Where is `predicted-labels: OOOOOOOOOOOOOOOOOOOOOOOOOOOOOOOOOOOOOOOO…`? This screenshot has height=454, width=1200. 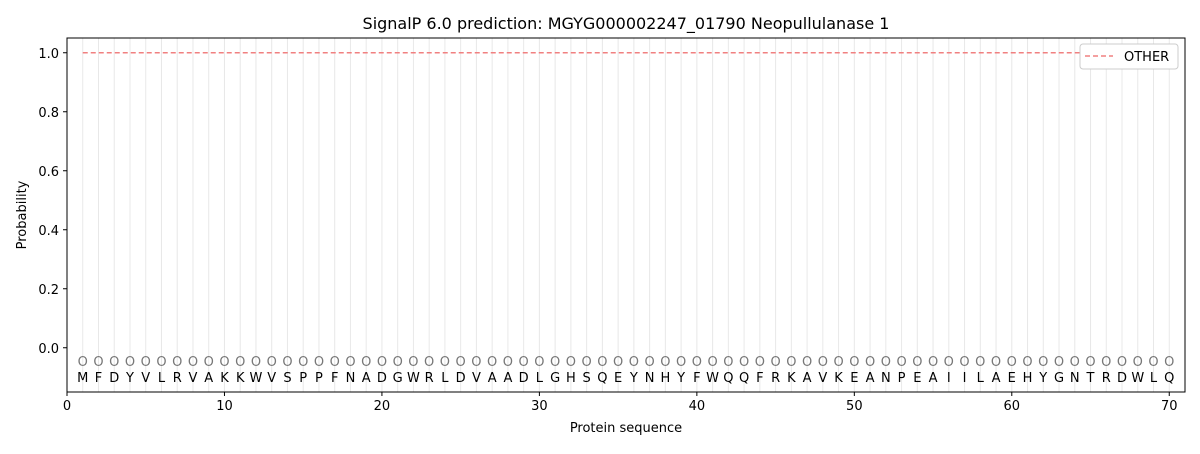 predicted-labels: OOOOOOOOOOOOOOOOOOOOOOOOOOOOOOOOOOOOOOOO… is located at coordinates (626, 362).